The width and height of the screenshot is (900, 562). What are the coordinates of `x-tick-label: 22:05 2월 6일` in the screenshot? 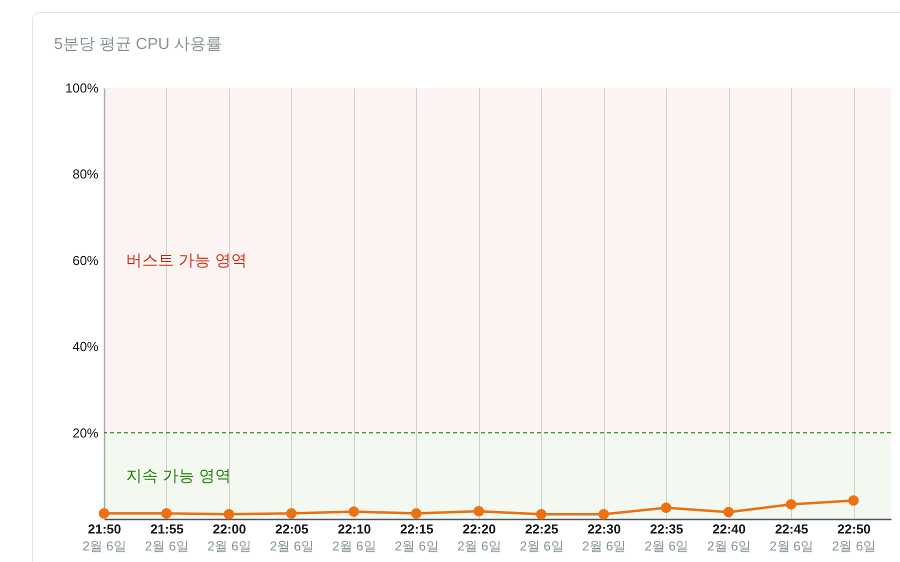 It's located at (292, 538).